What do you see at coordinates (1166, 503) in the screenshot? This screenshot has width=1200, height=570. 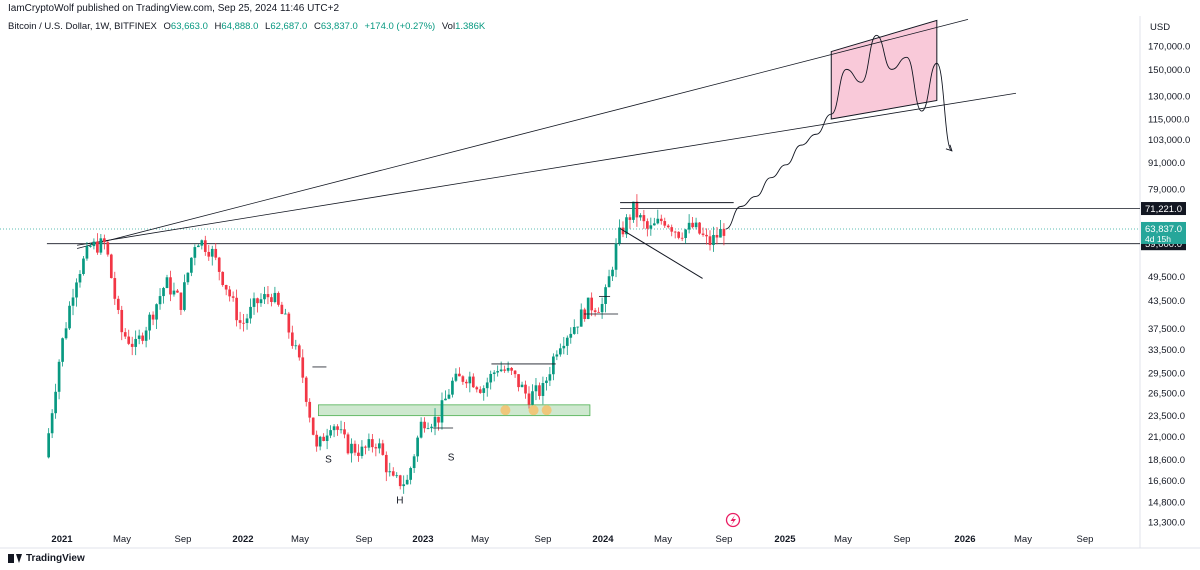 I see `y-tick-label: 14,800.0` at bounding box center [1166, 503].